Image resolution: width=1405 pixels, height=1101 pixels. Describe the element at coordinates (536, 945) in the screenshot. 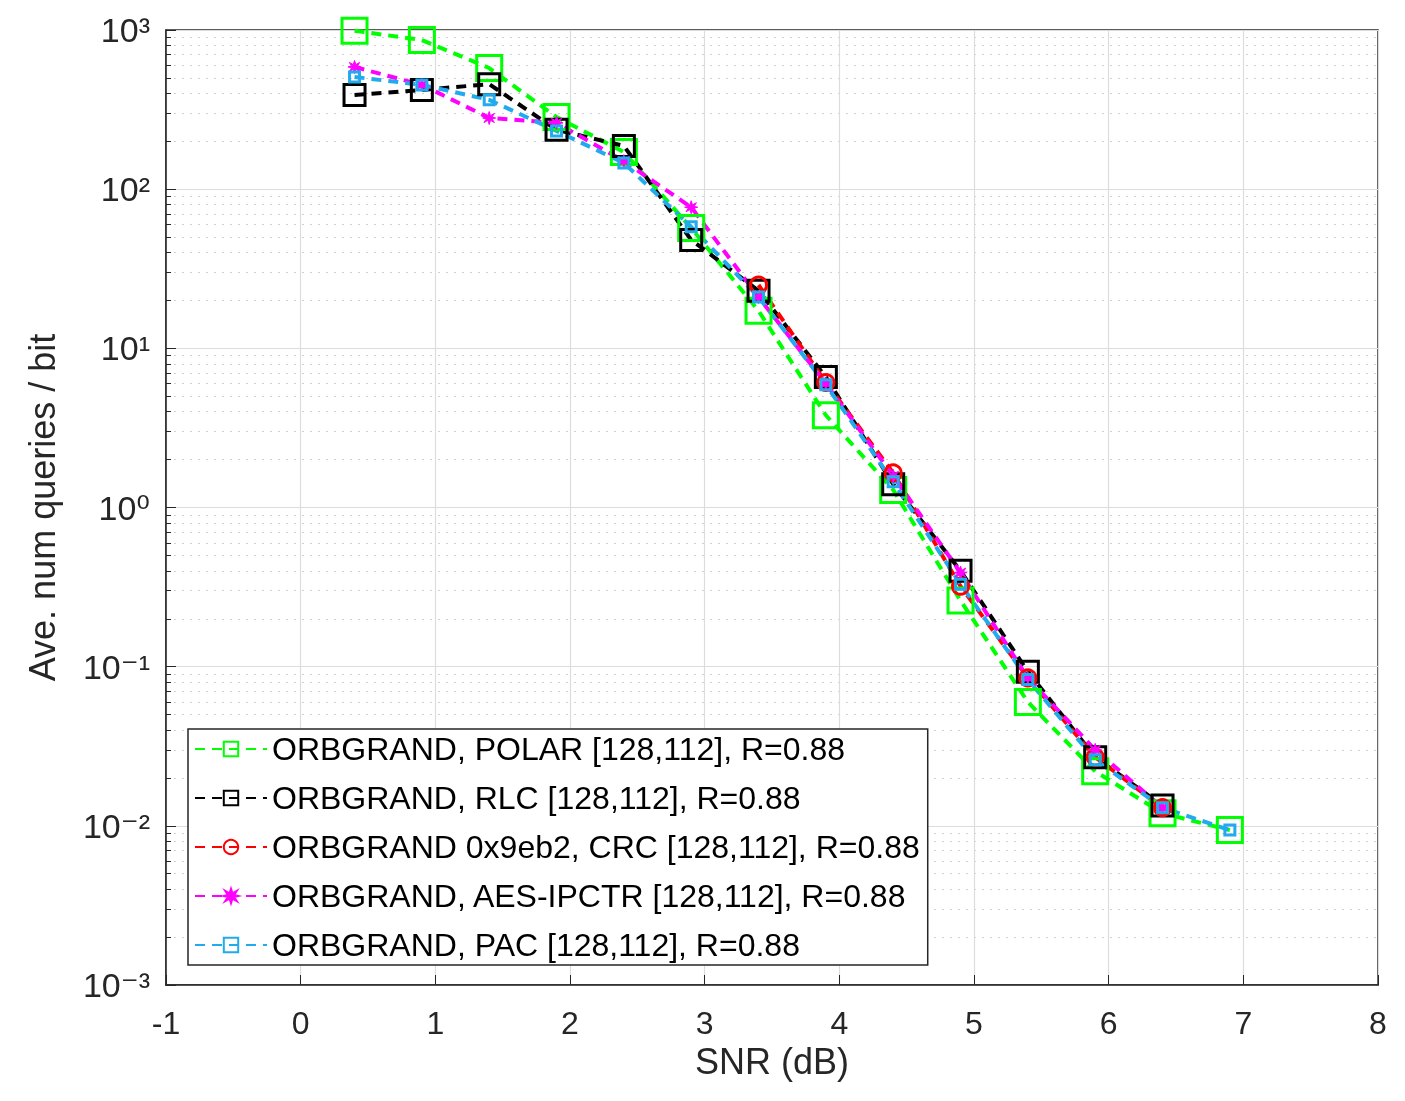

I see `legend-label: ORBGRAND, PAC [128,112], R=0.88` at that location.